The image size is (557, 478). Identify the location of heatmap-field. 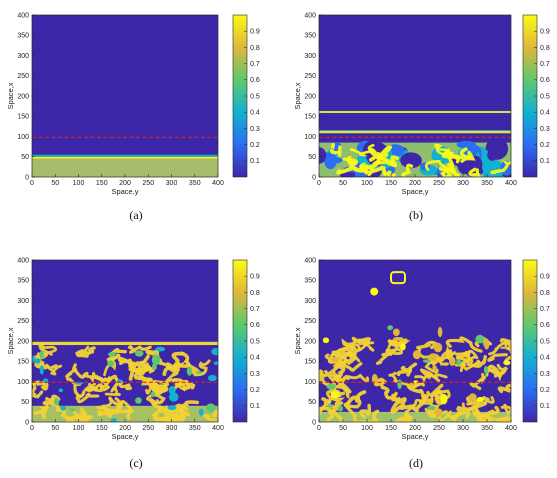
(125, 341).